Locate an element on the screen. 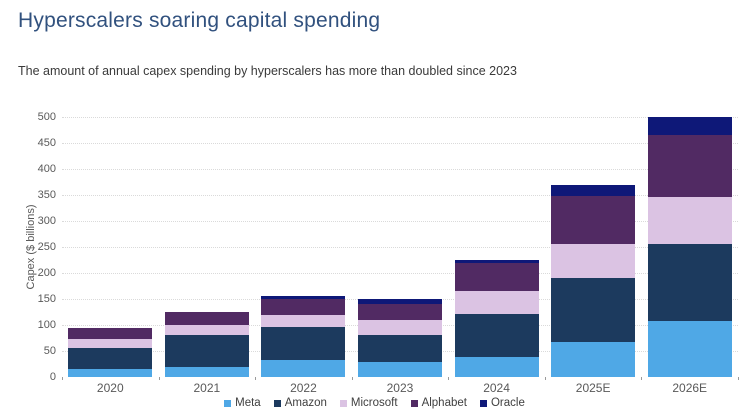  bar-segment-microsoft-2020 is located at coordinates (110, 344).